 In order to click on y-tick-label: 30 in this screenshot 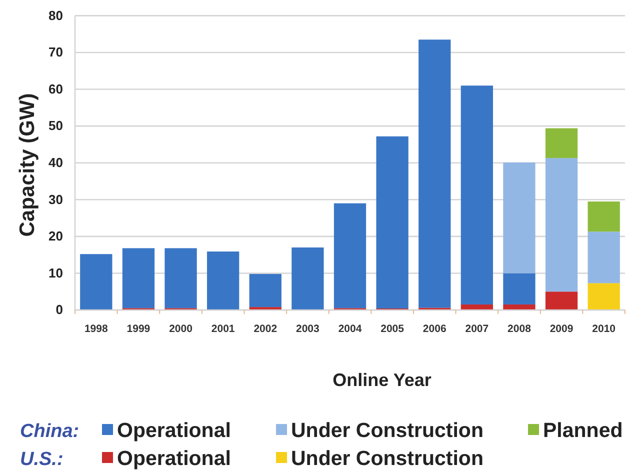, I will do `click(55, 199)`.